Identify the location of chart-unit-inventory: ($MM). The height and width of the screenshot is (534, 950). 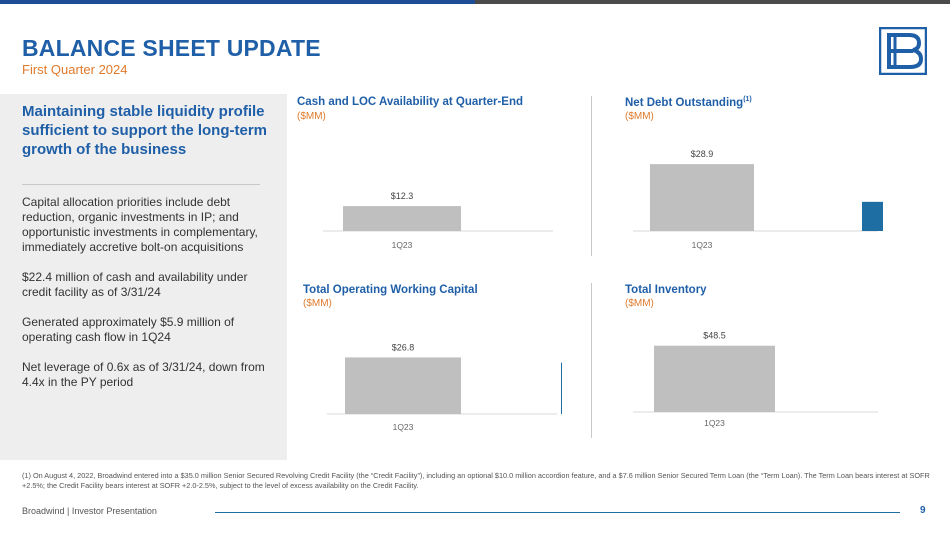
(639, 303).